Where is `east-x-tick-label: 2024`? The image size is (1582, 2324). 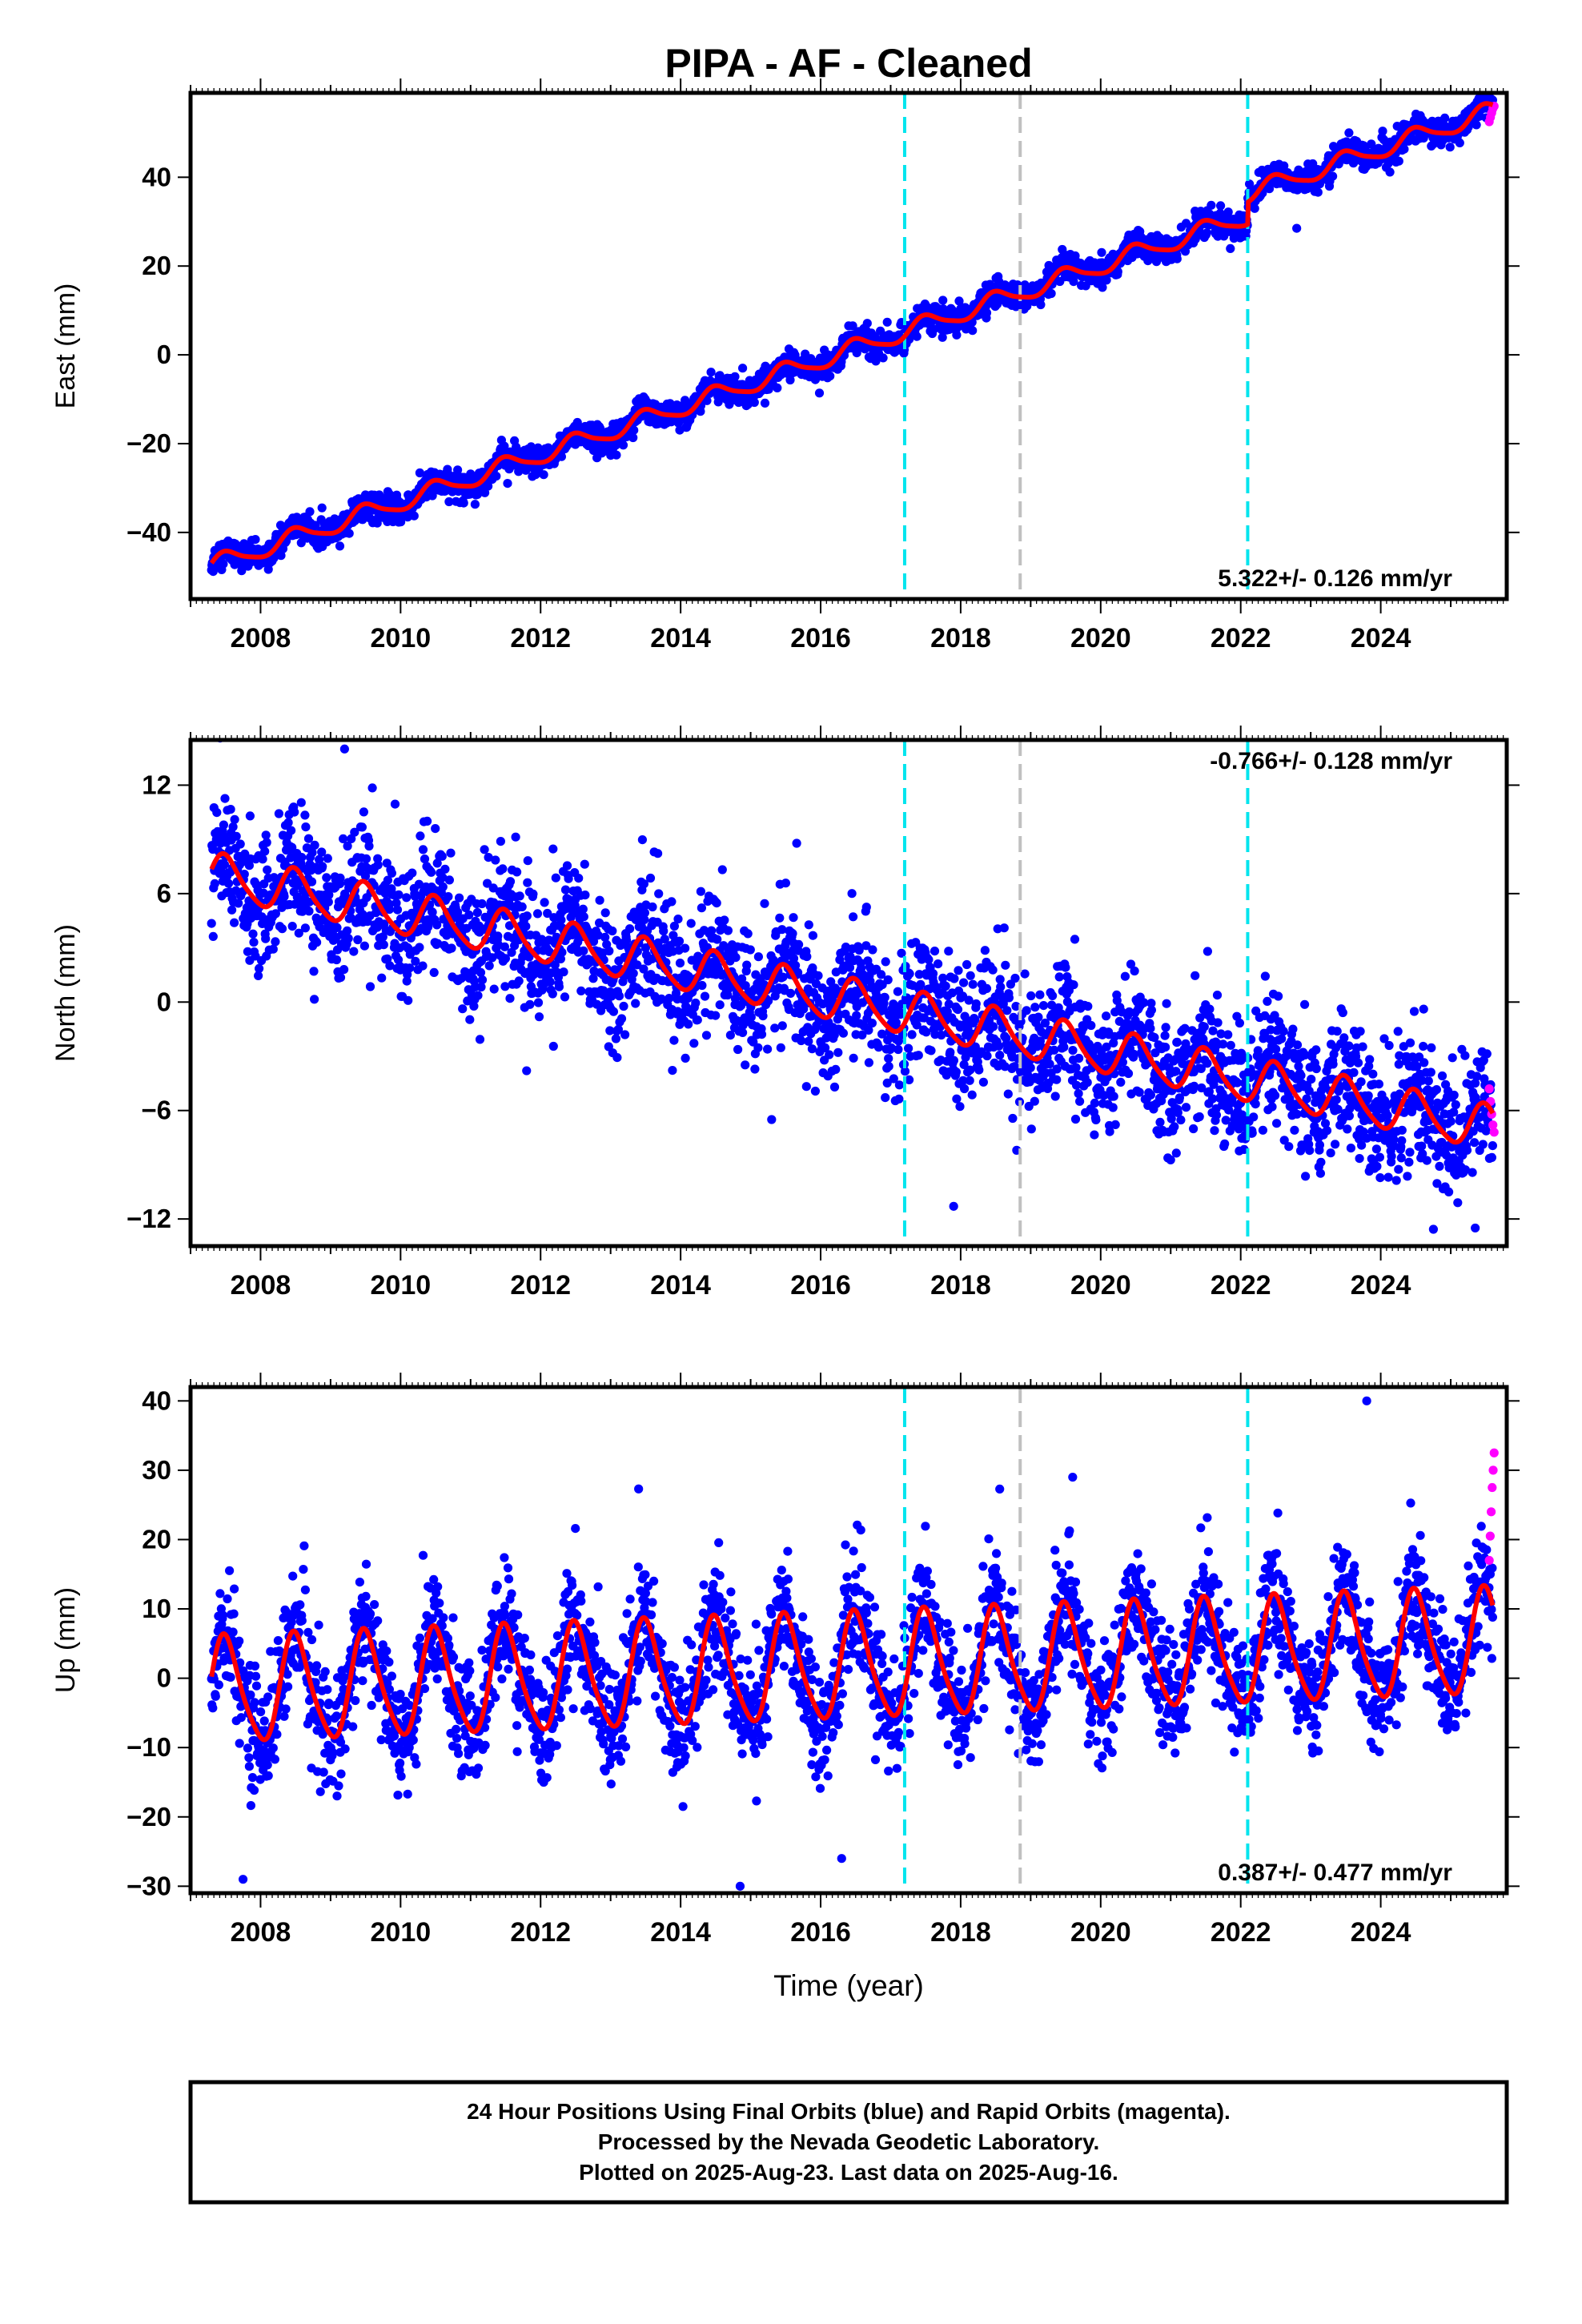 east-x-tick-label: 2024 is located at coordinates (1381, 638).